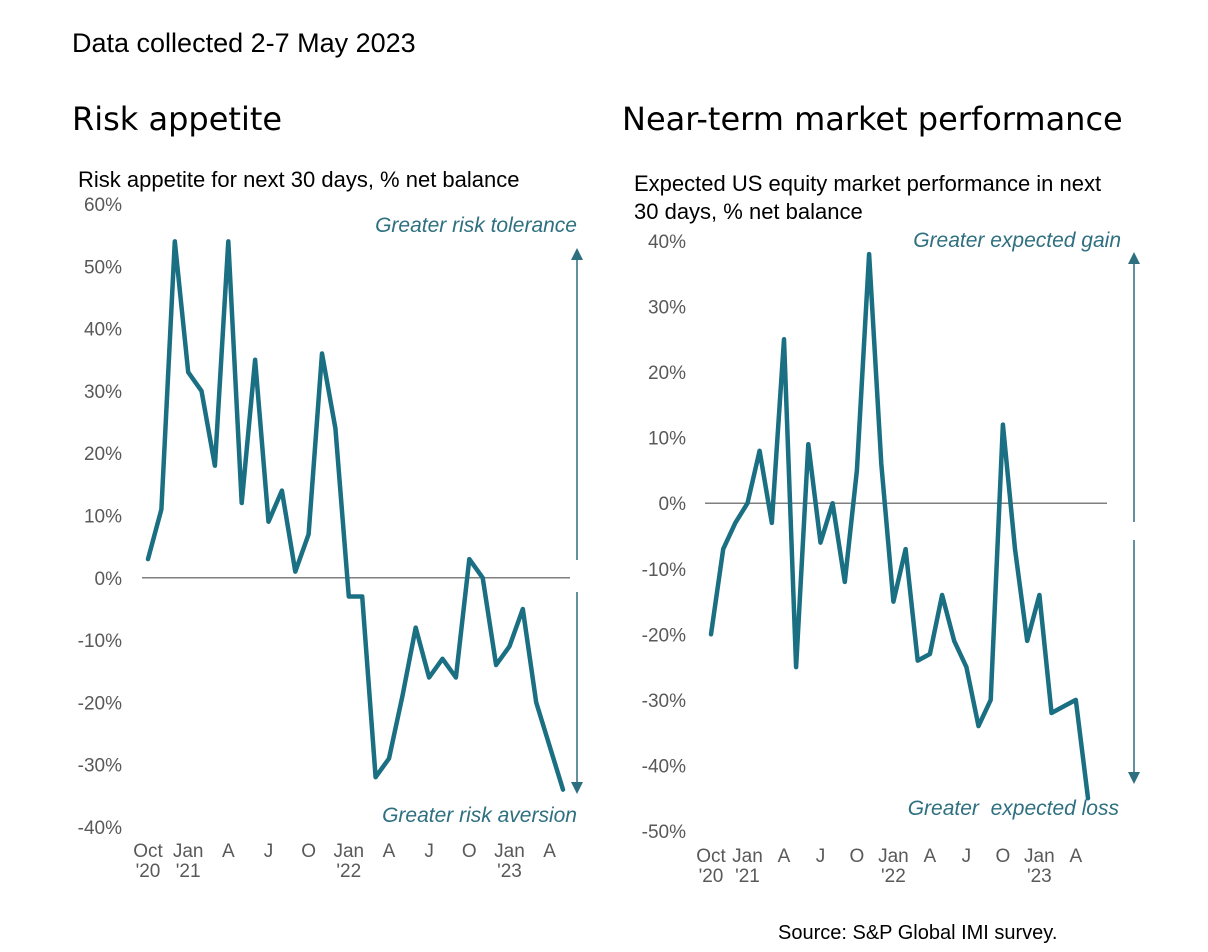  Describe the element at coordinates (244, 43) in the screenshot. I see `date-collected-text: Data collected 2-7 May 2023` at that location.